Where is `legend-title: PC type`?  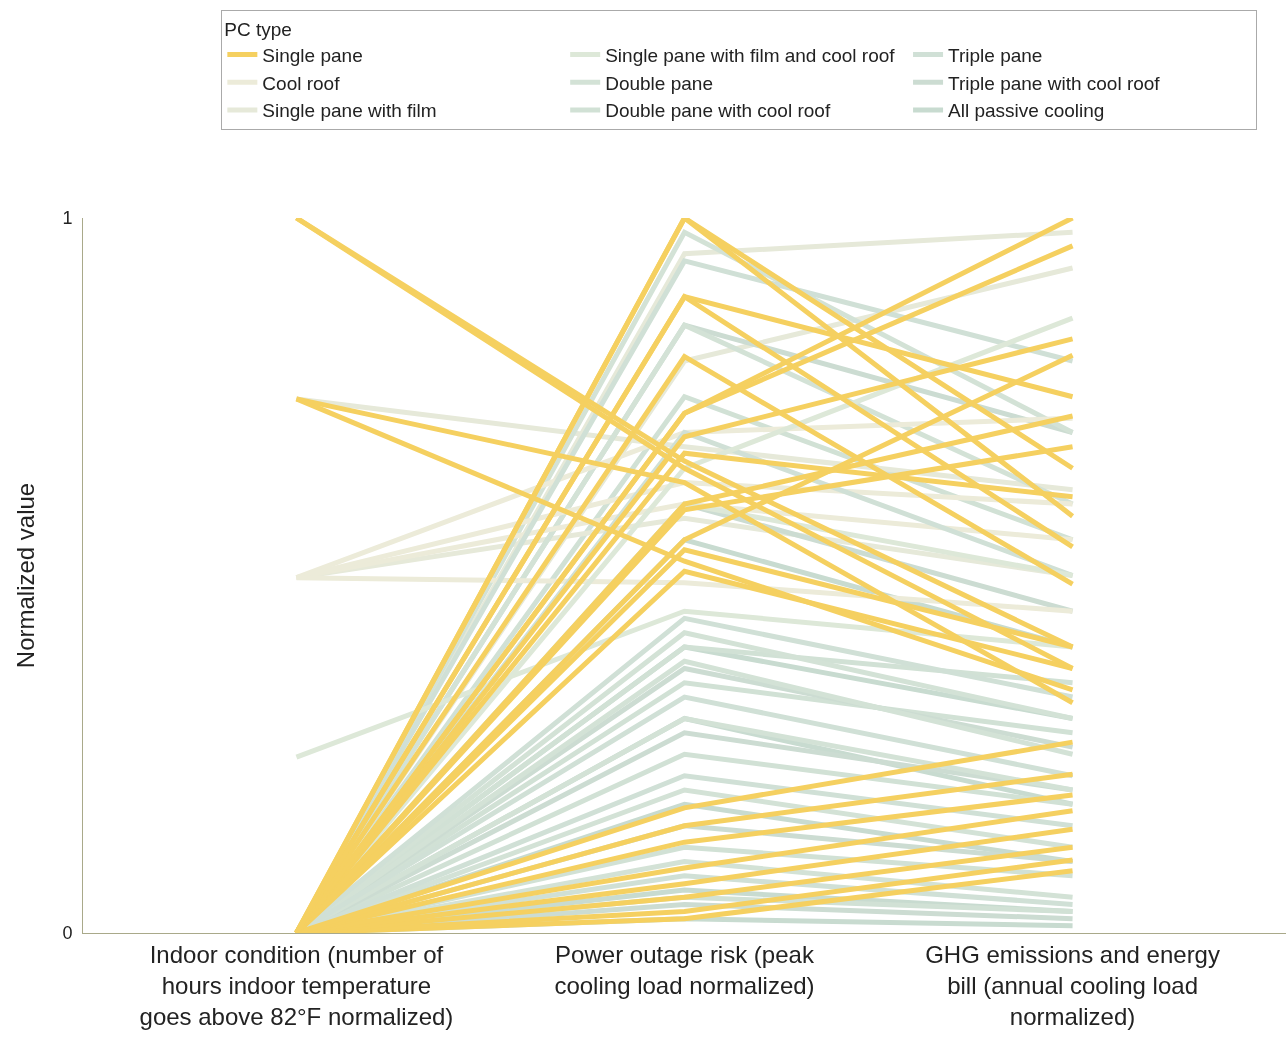 legend-title: PC type is located at coordinates (258, 29).